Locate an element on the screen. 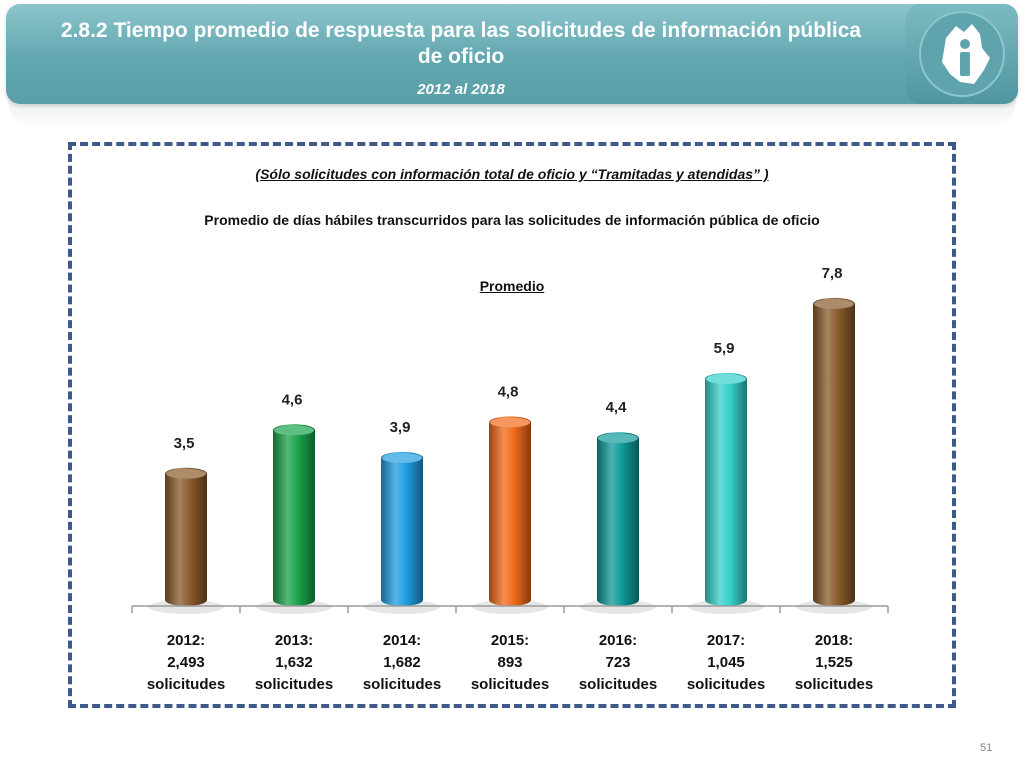 The width and height of the screenshot is (1024, 768). category-label-line: 2016: is located at coordinates (618, 640).